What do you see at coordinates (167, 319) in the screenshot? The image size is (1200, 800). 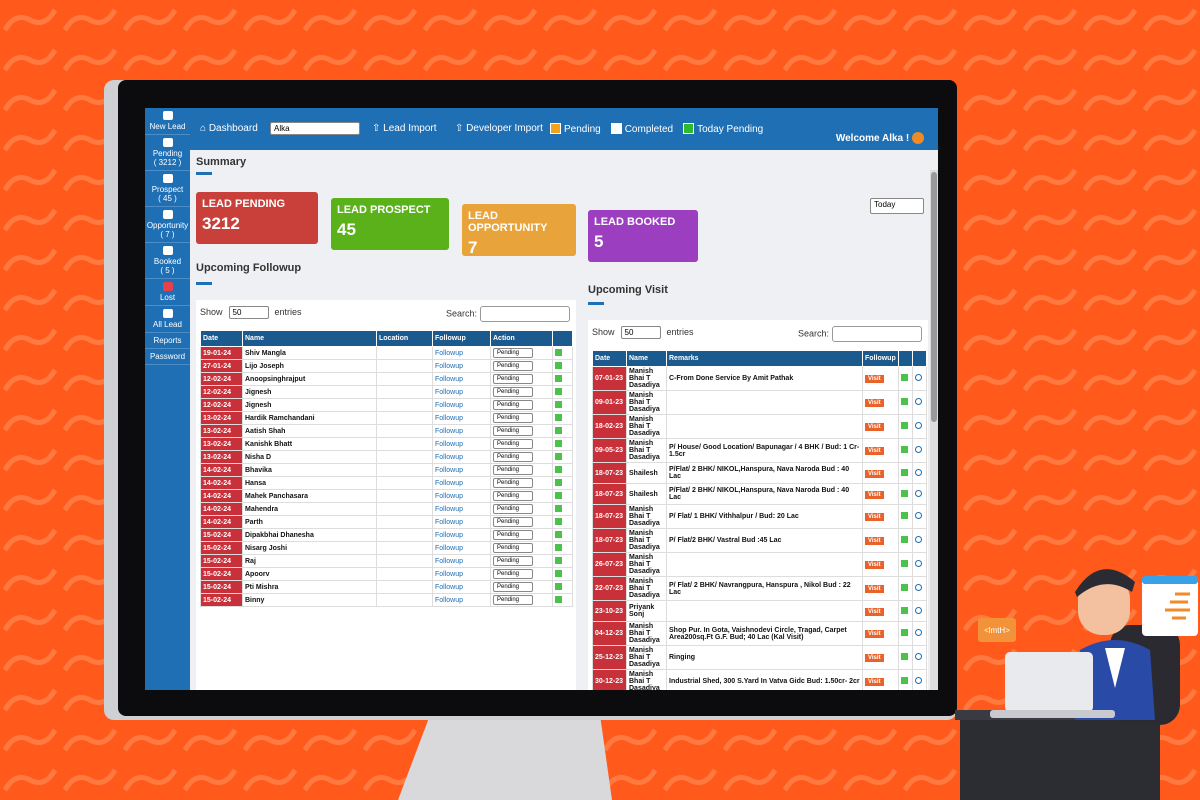 I see `sidebar-item: All Lead` at bounding box center [167, 319].